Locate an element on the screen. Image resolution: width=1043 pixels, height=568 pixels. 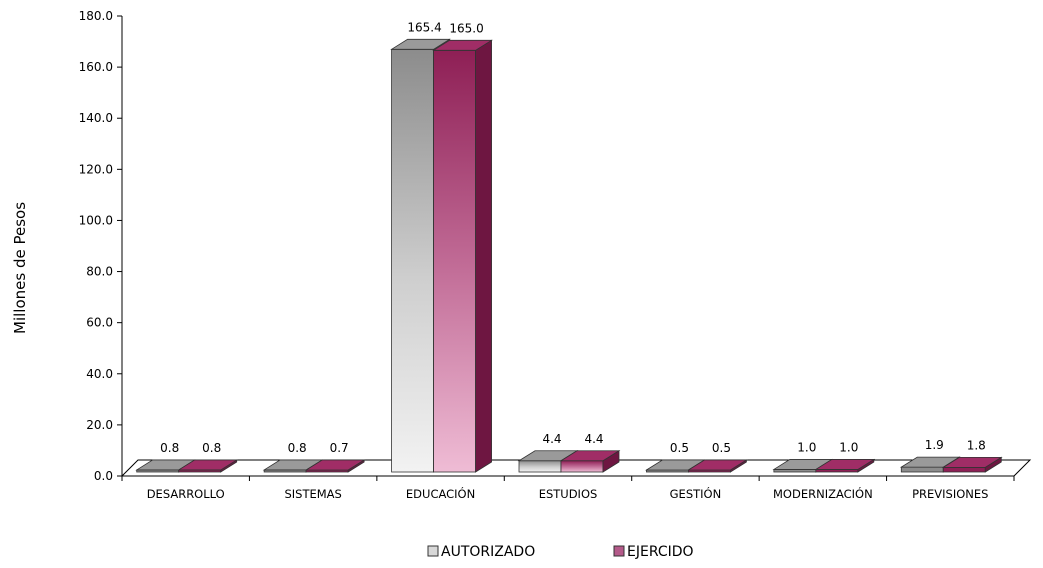
x-tick-label: SISTEMAS is located at coordinates (312, 494).